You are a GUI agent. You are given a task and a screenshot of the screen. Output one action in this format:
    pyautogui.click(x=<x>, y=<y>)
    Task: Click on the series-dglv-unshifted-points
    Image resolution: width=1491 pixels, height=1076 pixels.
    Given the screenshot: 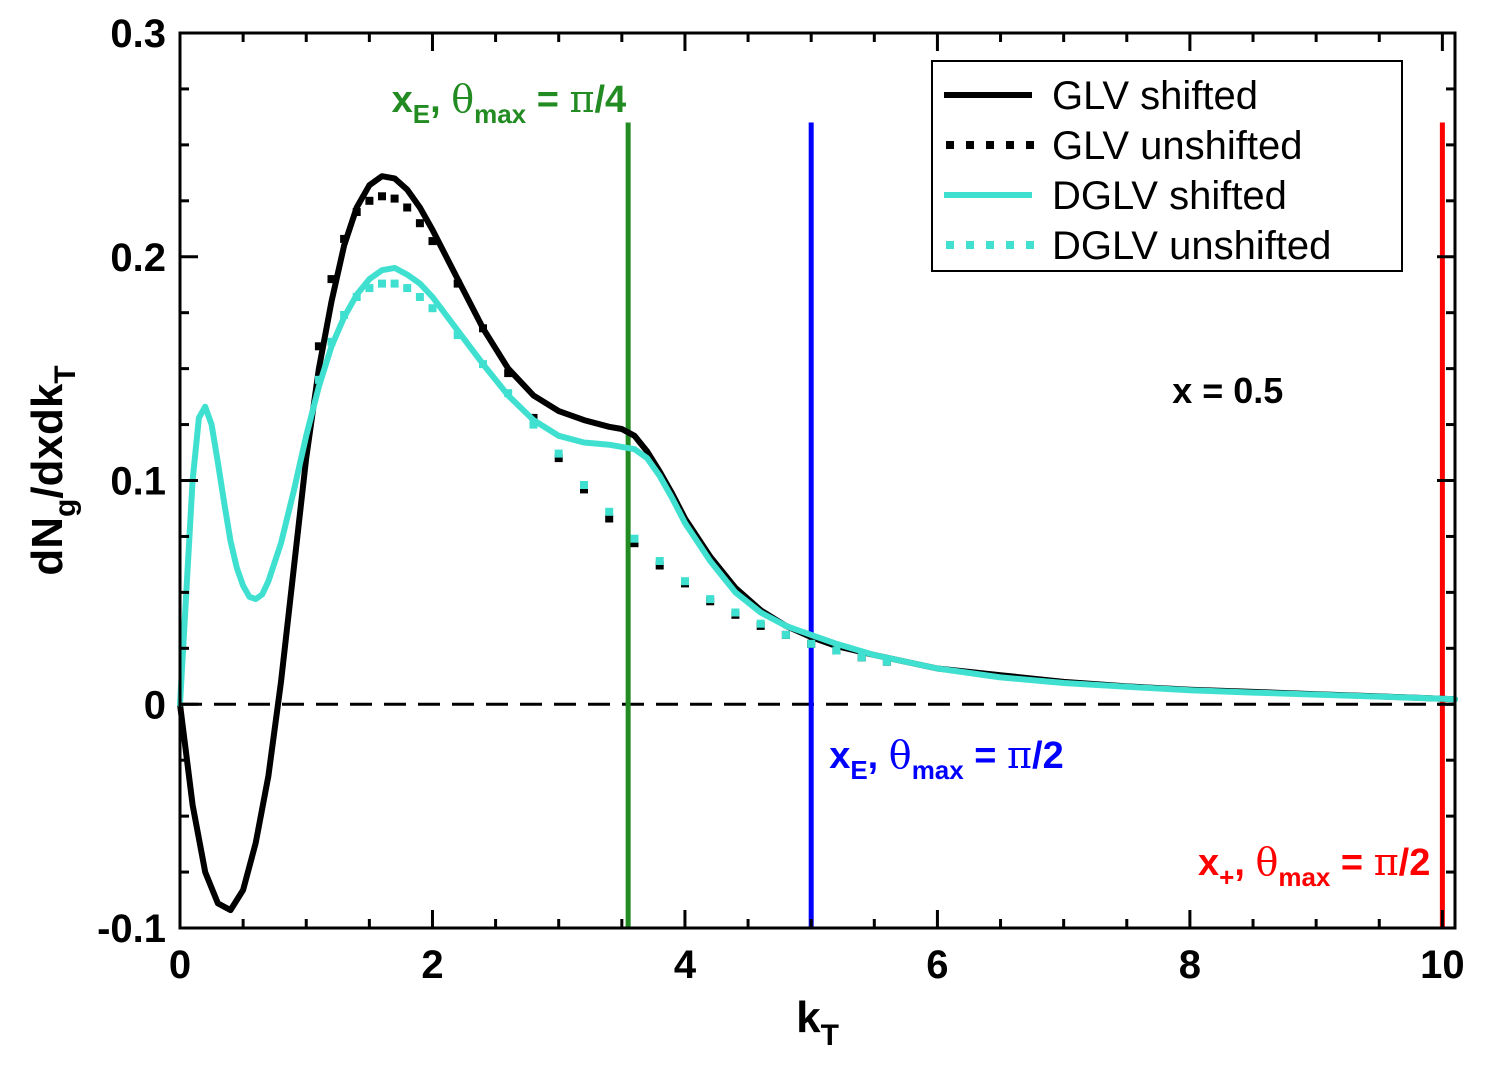 What is the action you would take?
    pyautogui.click(x=602, y=472)
    